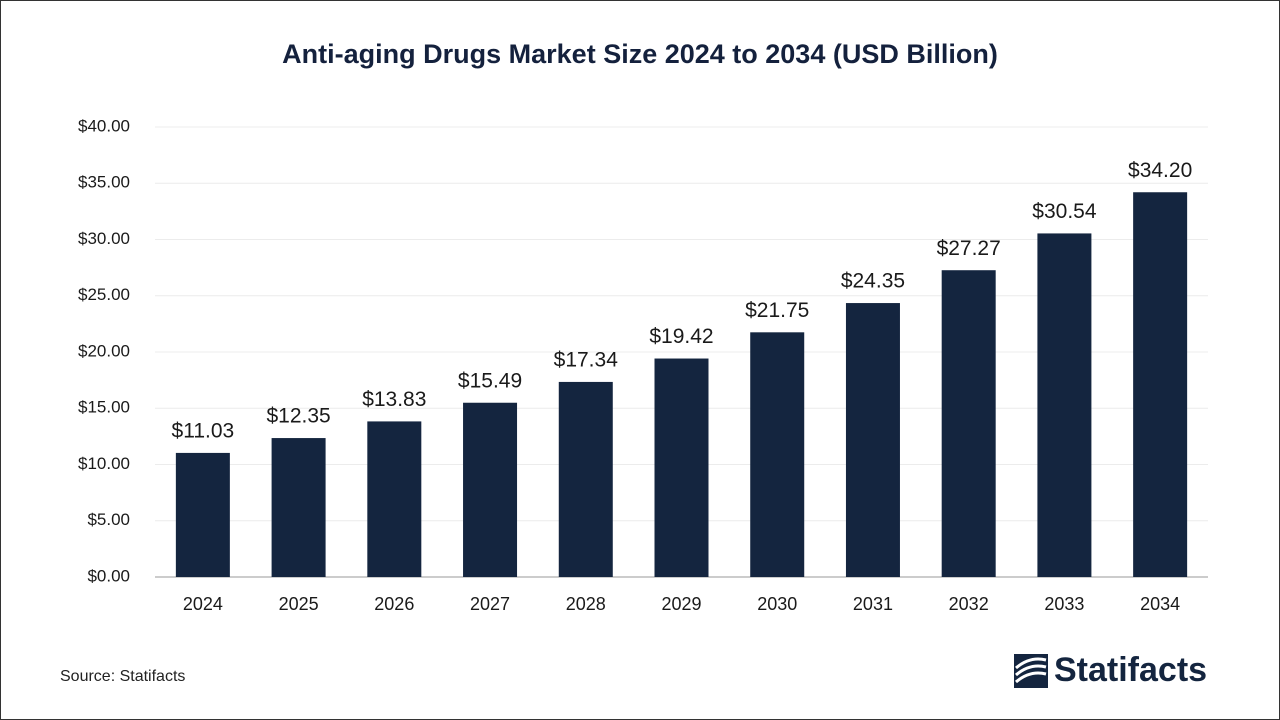  Describe the element at coordinates (490, 380) in the screenshot. I see `value-label: $15.49` at that location.